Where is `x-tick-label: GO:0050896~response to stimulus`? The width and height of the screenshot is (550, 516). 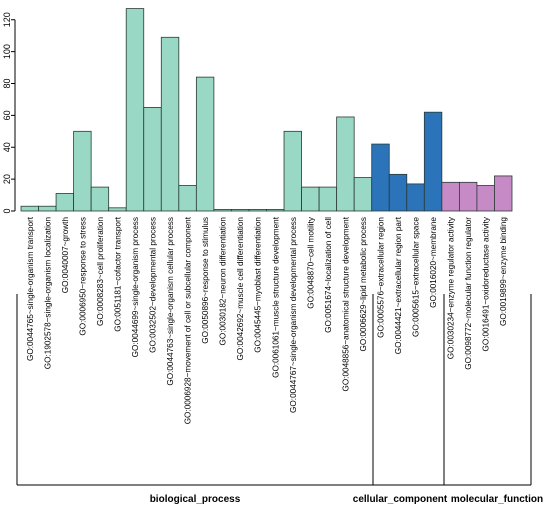 x-tick-label: GO:0050896~response to stimulus is located at coordinates (205, 280).